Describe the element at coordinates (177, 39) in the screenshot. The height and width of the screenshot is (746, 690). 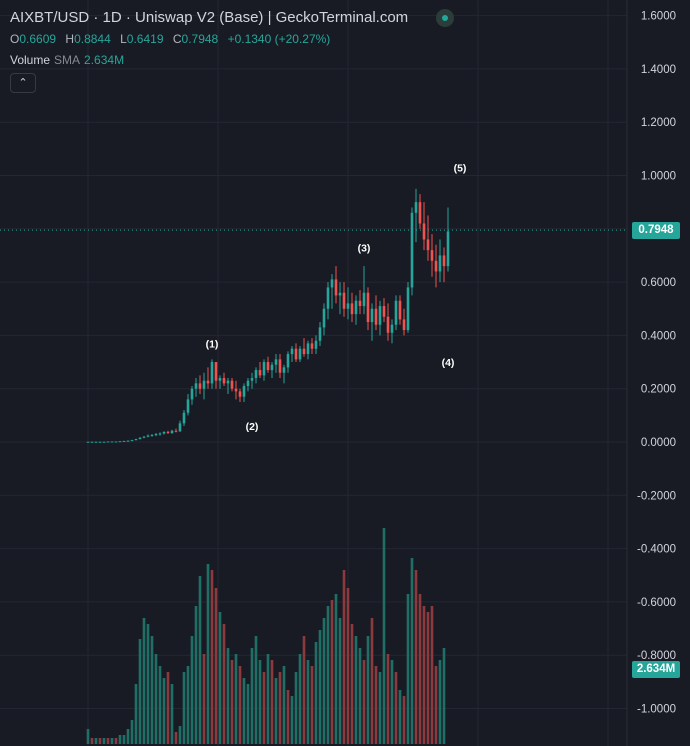
I see `close-label: C` at that location.